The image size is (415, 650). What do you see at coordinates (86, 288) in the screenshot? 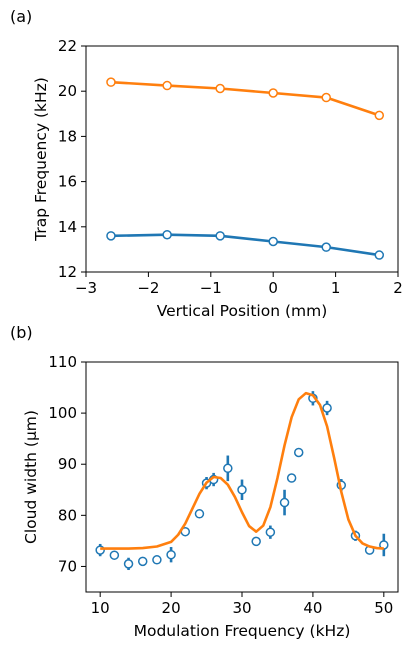
I see `x-tick-label: −3` at bounding box center [86, 288].